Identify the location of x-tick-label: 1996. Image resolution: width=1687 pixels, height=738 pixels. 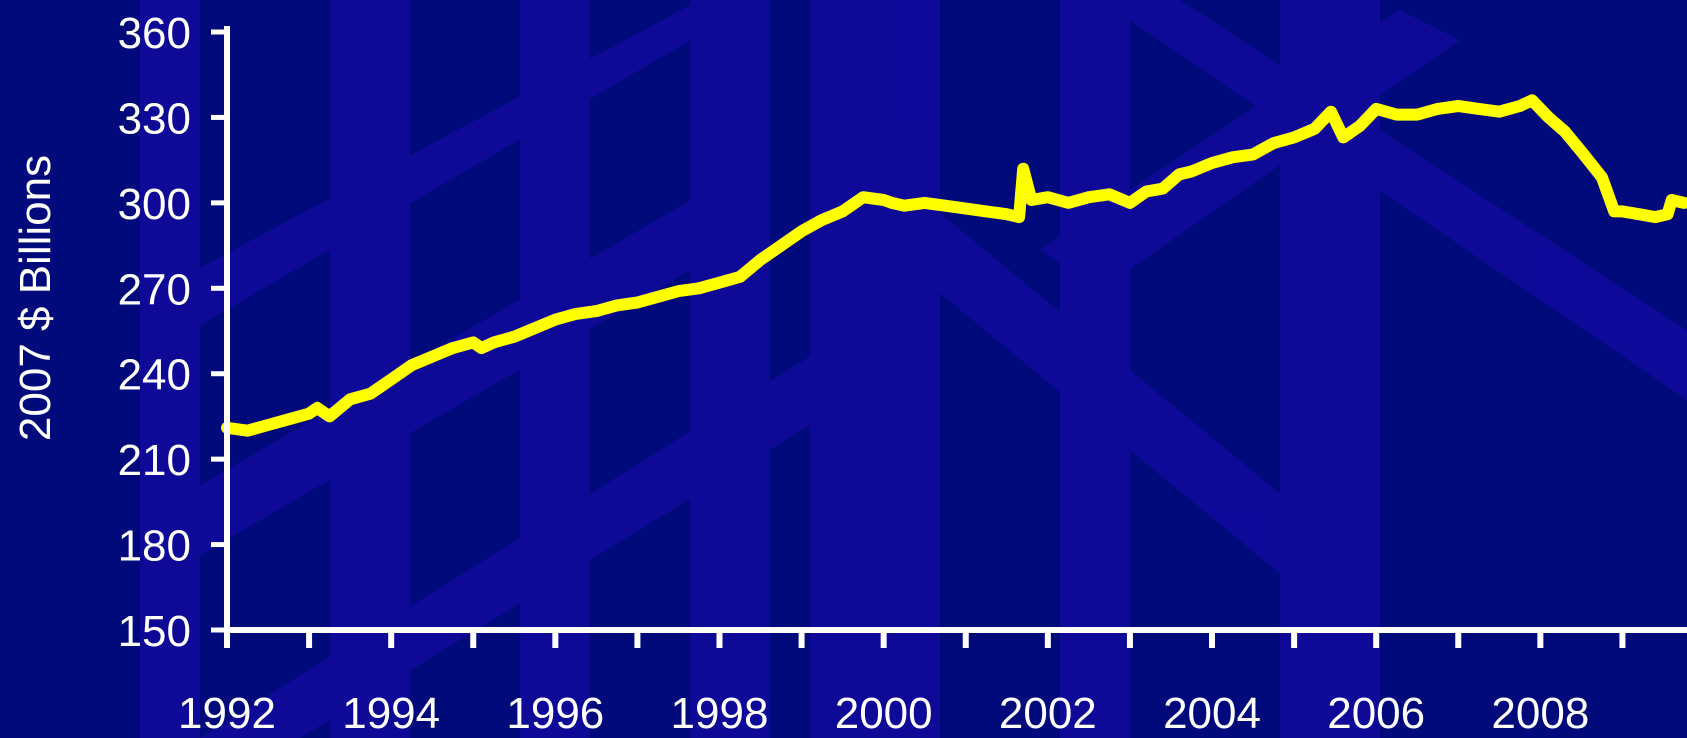
(555, 713).